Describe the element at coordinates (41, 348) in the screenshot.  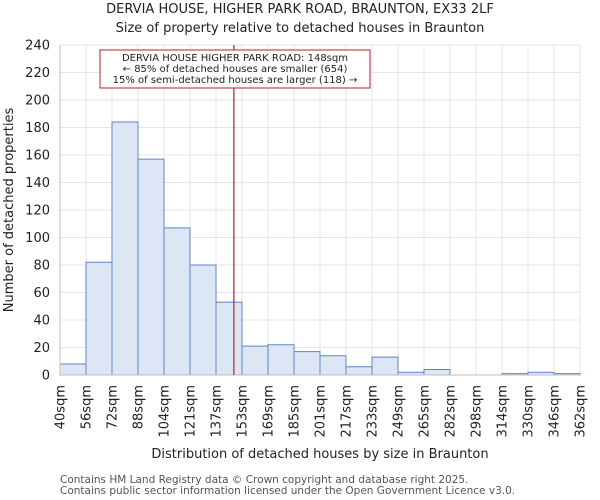
I see `y-tick-label: 20` at that location.